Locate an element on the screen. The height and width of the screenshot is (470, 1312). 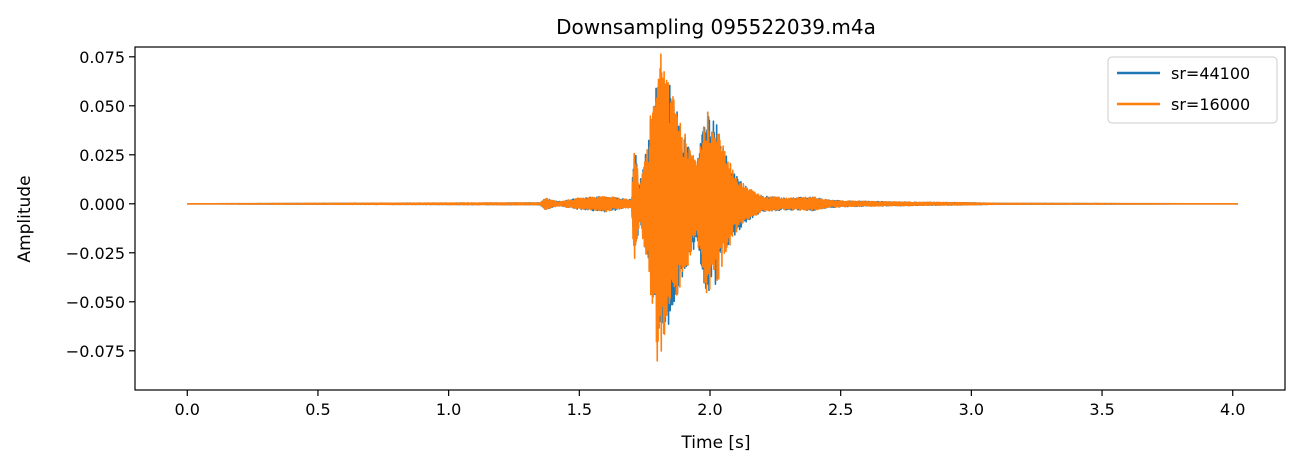
x-tick-label: 3.5 is located at coordinates (1101, 409).